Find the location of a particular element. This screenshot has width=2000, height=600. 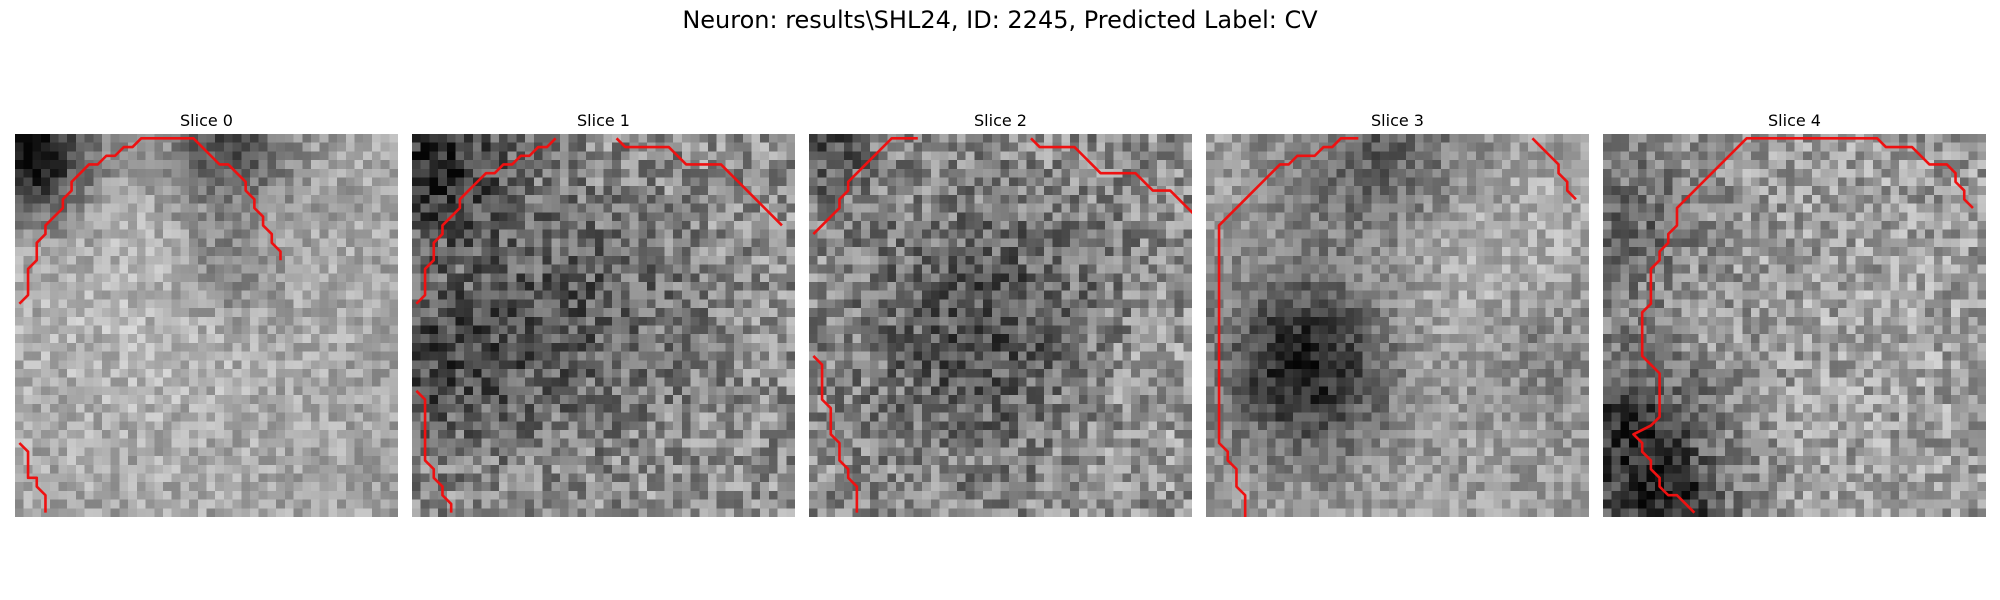

slice-title: Slice 1 is located at coordinates (603, 120).